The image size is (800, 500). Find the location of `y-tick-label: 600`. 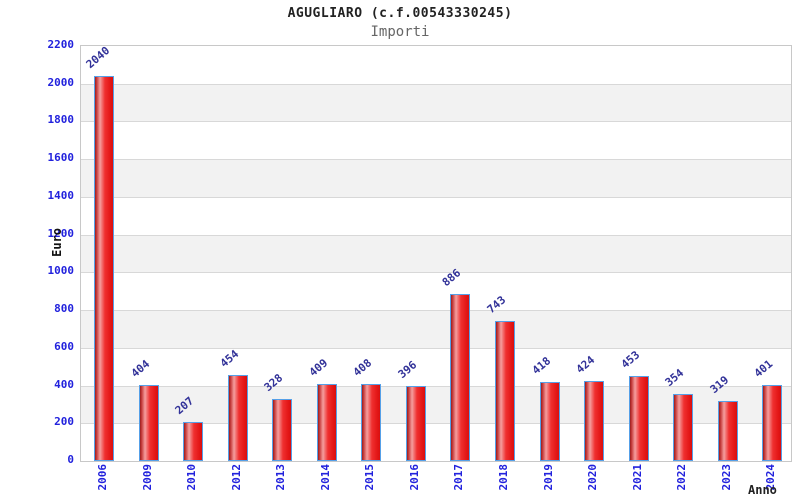

y-tick-label: 600 is located at coordinates (64, 346).